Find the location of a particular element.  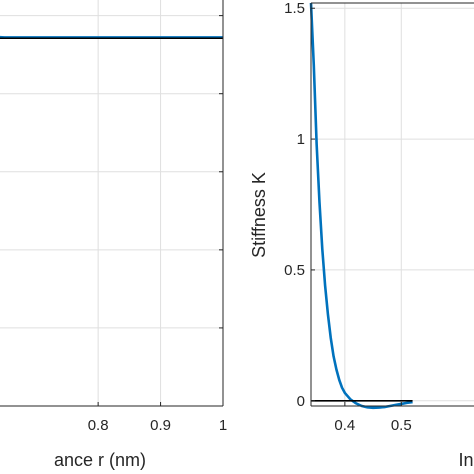

y-tick-label: 0 is located at coordinates (301, 401).